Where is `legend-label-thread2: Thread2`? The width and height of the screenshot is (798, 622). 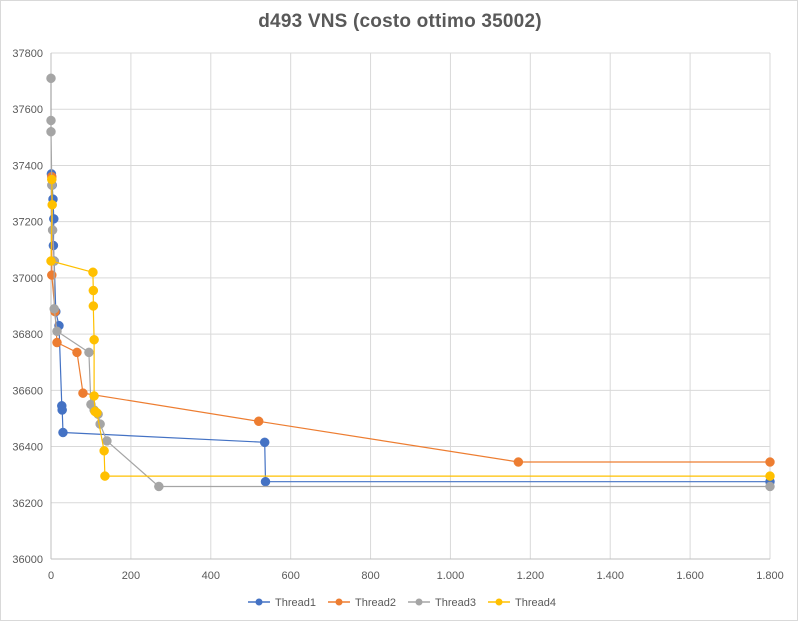 legend-label-thread2: Thread2 is located at coordinates (375, 603).